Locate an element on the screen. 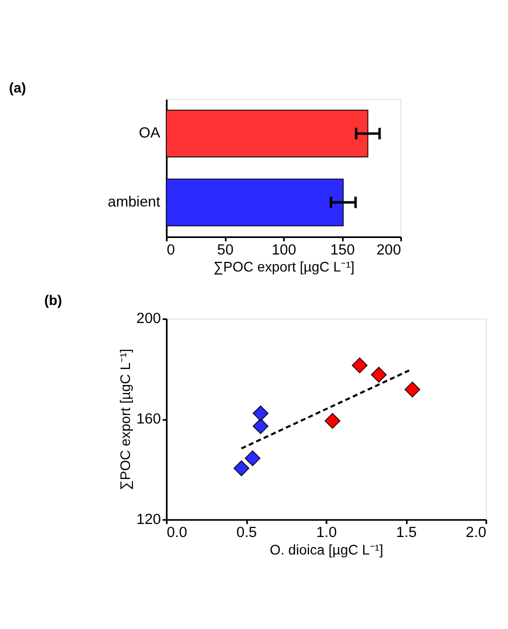 Image resolution: width=508 pixels, height=629 pixels. text: (a) is located at coordinates (17, 88).